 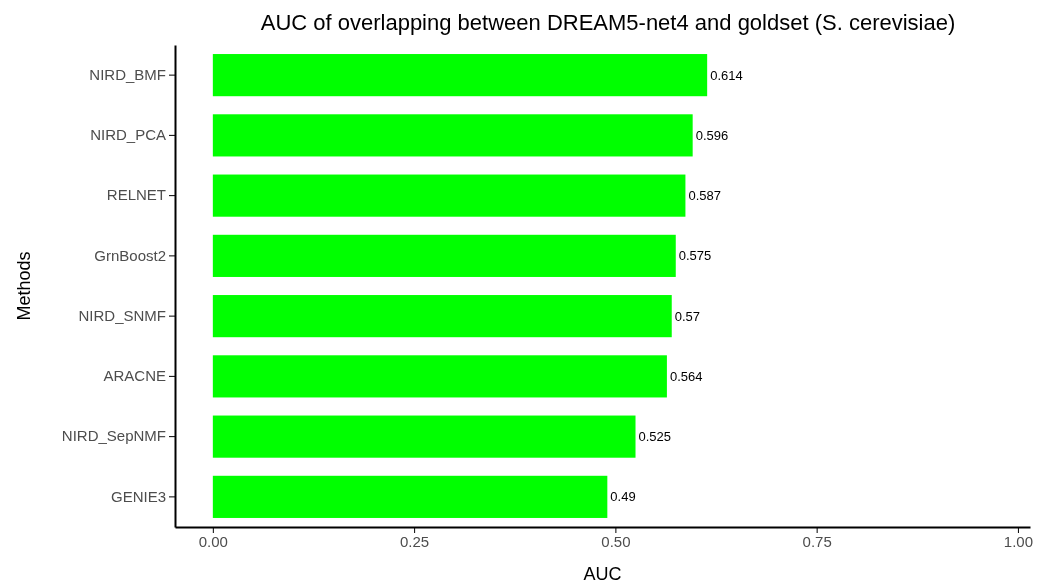 I want to click on data-label: 0.614, so click(x=726, y=75).